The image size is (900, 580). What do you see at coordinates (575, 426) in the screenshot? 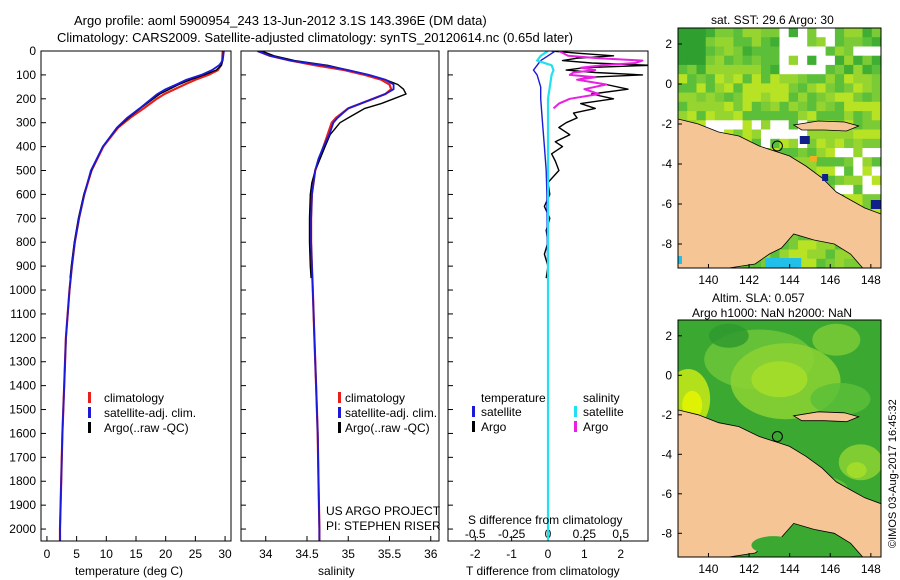
I see `legend-swatch-s-argo` at bounding box center [575, 426].